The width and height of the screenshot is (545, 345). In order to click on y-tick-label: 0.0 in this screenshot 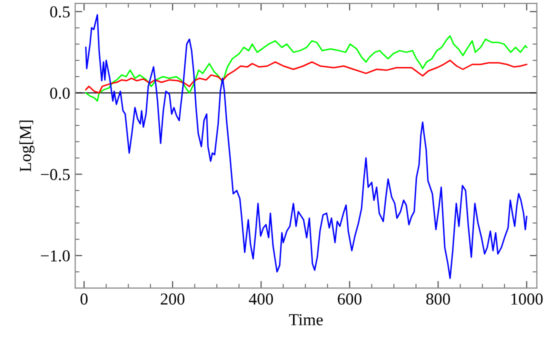, I will do `click(60, 93)`.